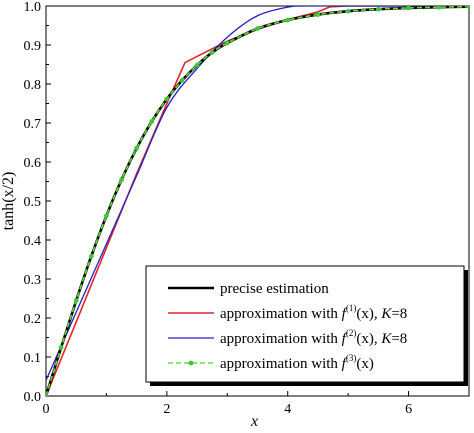  What do you see at coordinates (351, 308) in the screenshot?
I see `legend-label-part: (1)` at bounding box center [351, 308].